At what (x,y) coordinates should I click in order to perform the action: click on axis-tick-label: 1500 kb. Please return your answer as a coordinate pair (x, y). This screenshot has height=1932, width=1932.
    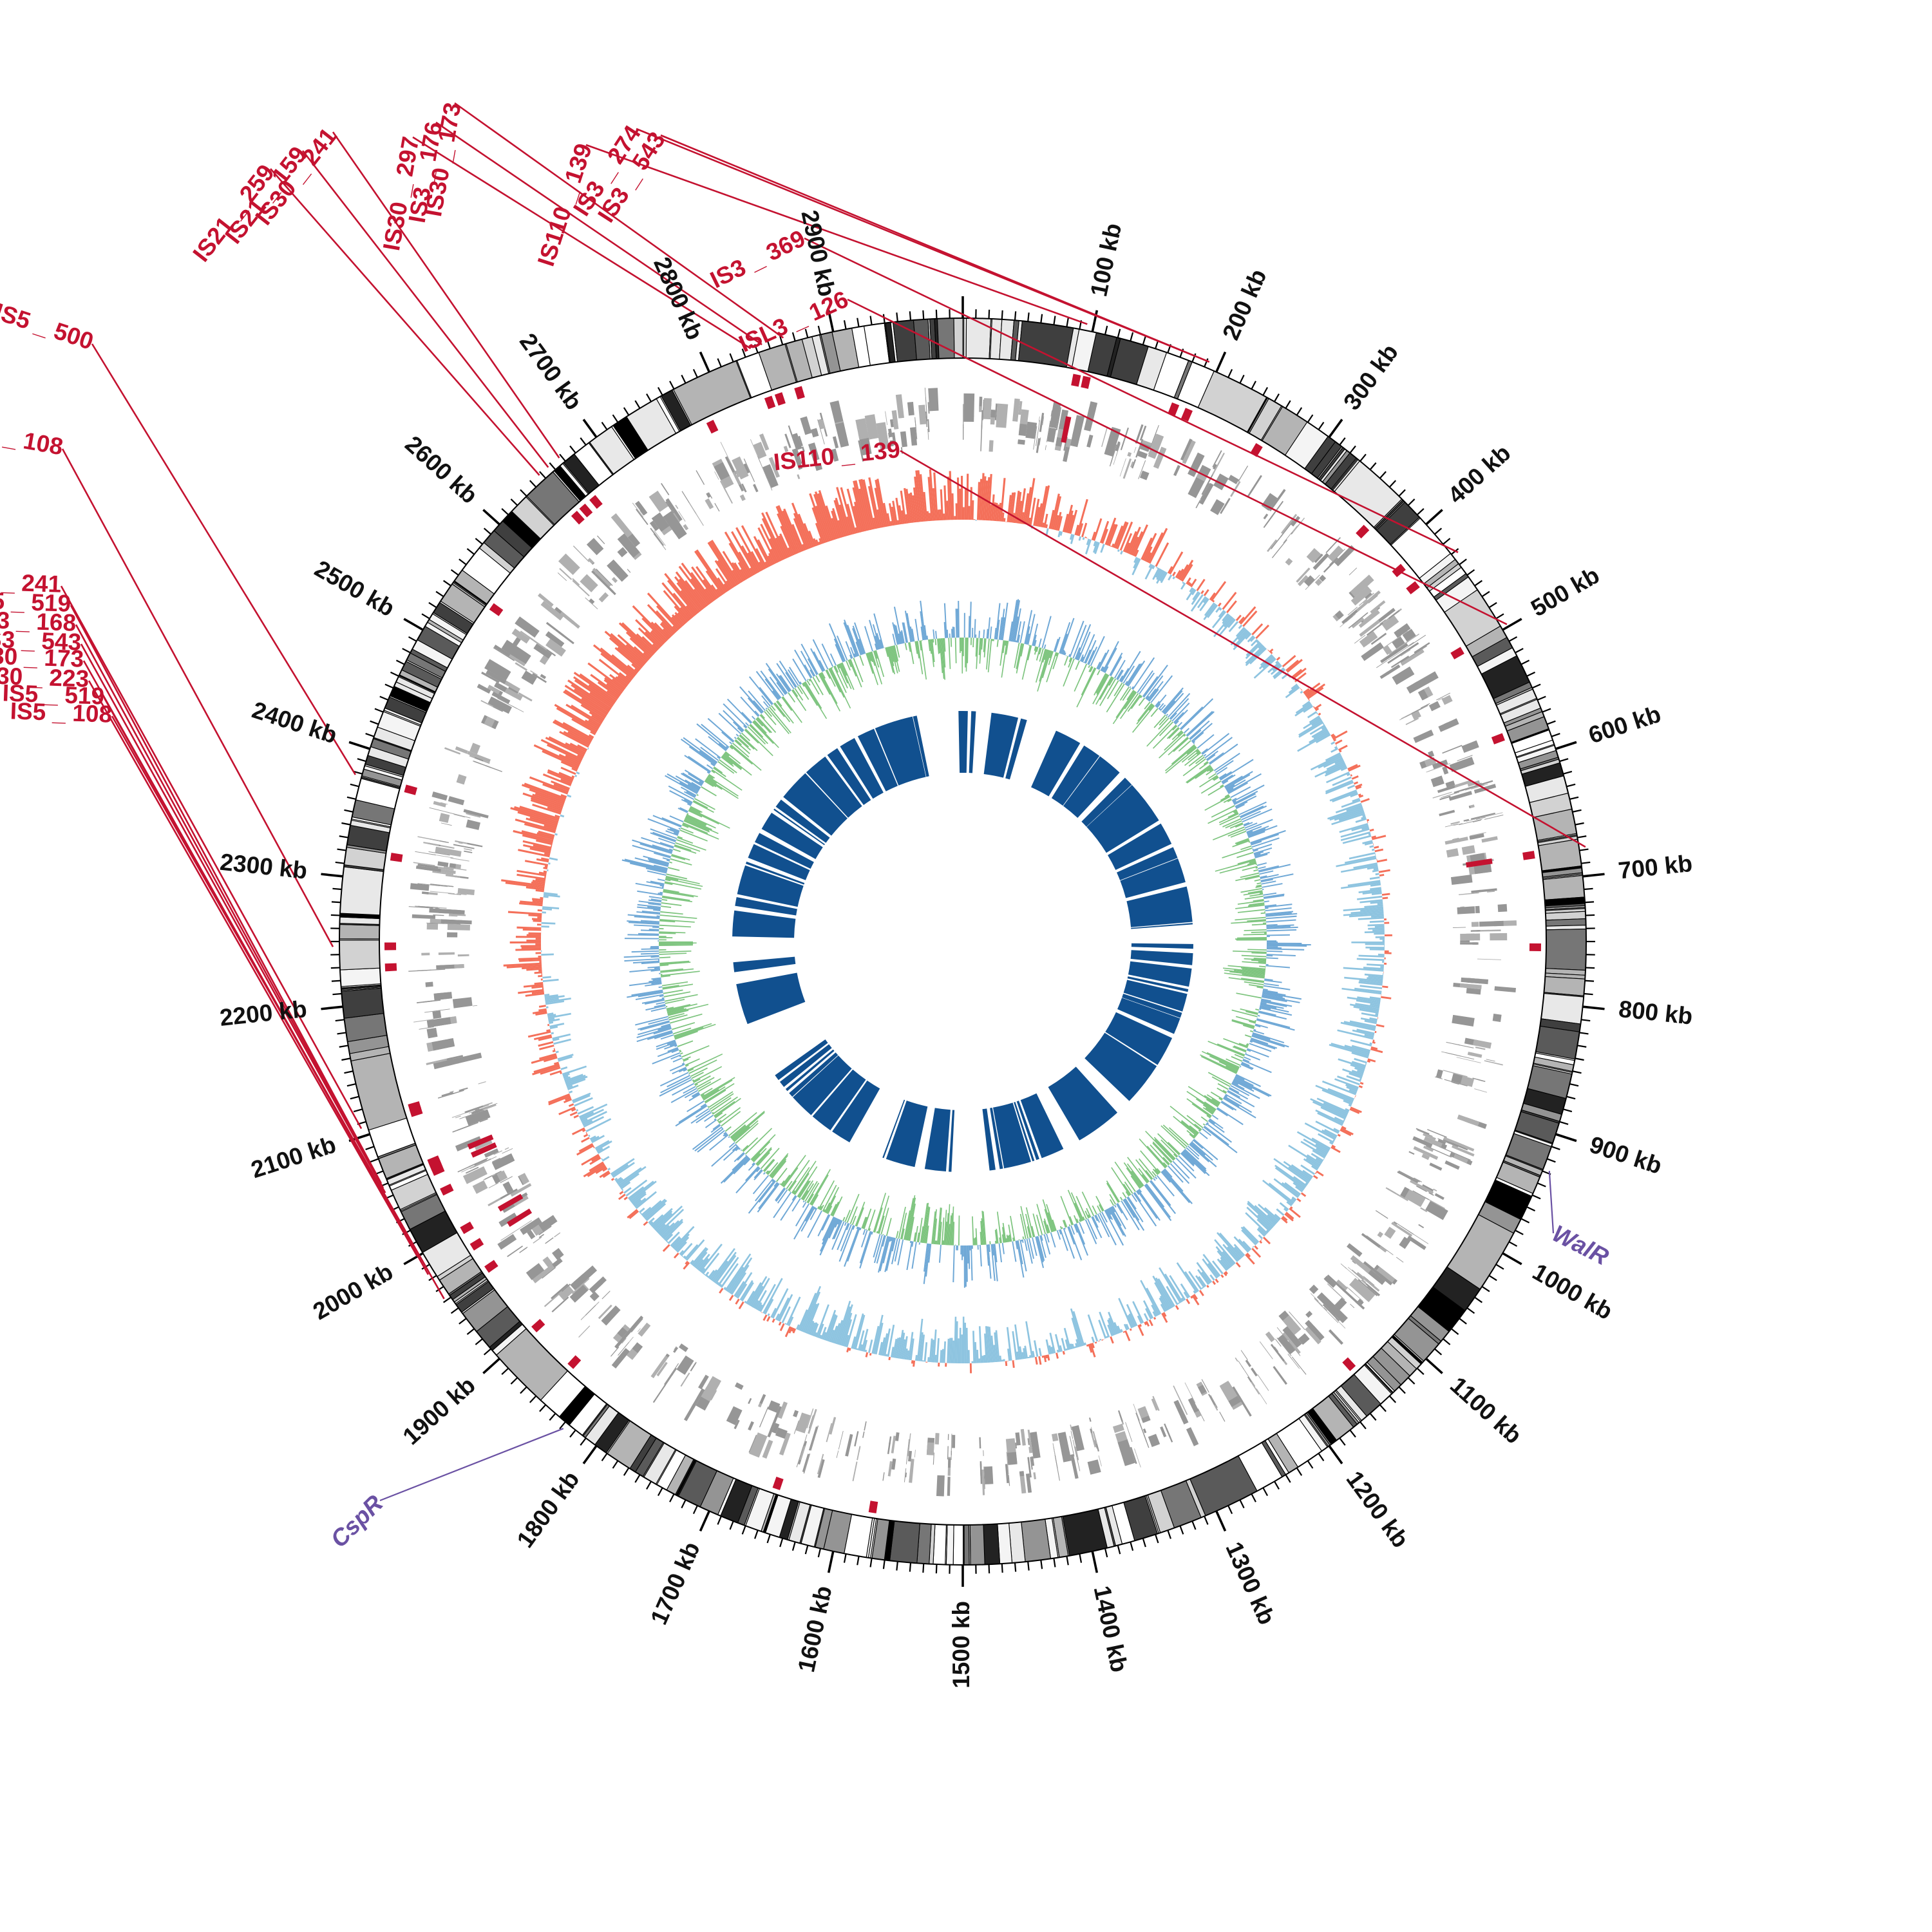
    Looking at the image, I should click on (961, 1645).